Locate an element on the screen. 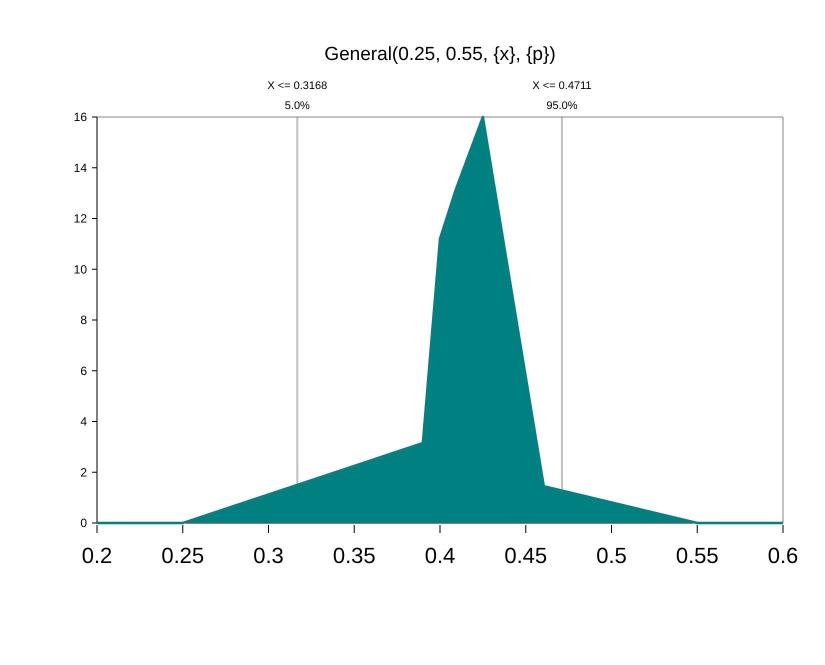 The height and width of the screenshot is (665, 825). y-tick-label: 6 is located at coordinates (84, 371).